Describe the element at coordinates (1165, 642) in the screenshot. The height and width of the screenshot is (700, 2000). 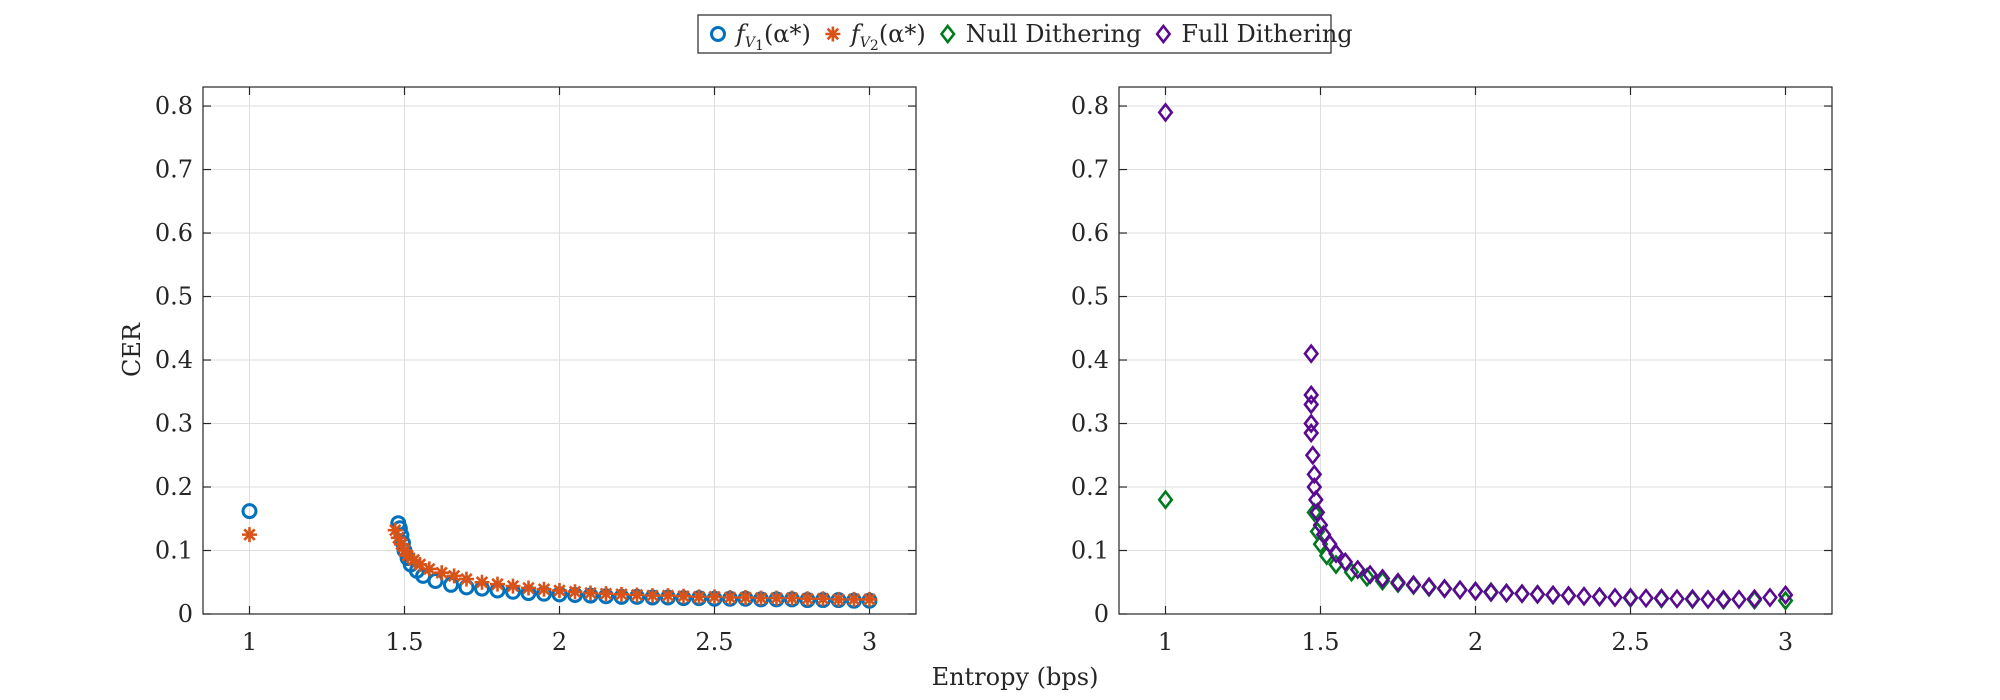
I see `x-tick-label: 1` at that location.